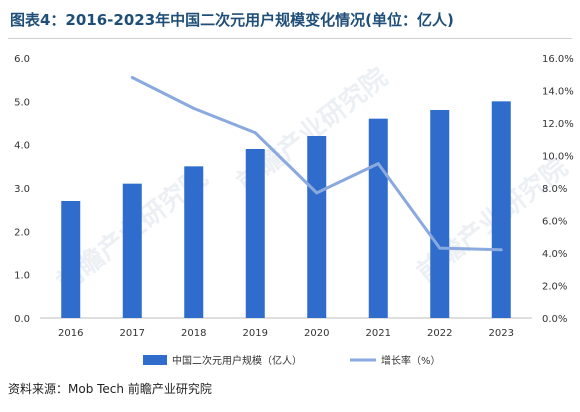  What do you see at coordinates (22, 189) in the screenshot?
I see `y-left-tick-label: 3.0` at bounding box center [22, 189].